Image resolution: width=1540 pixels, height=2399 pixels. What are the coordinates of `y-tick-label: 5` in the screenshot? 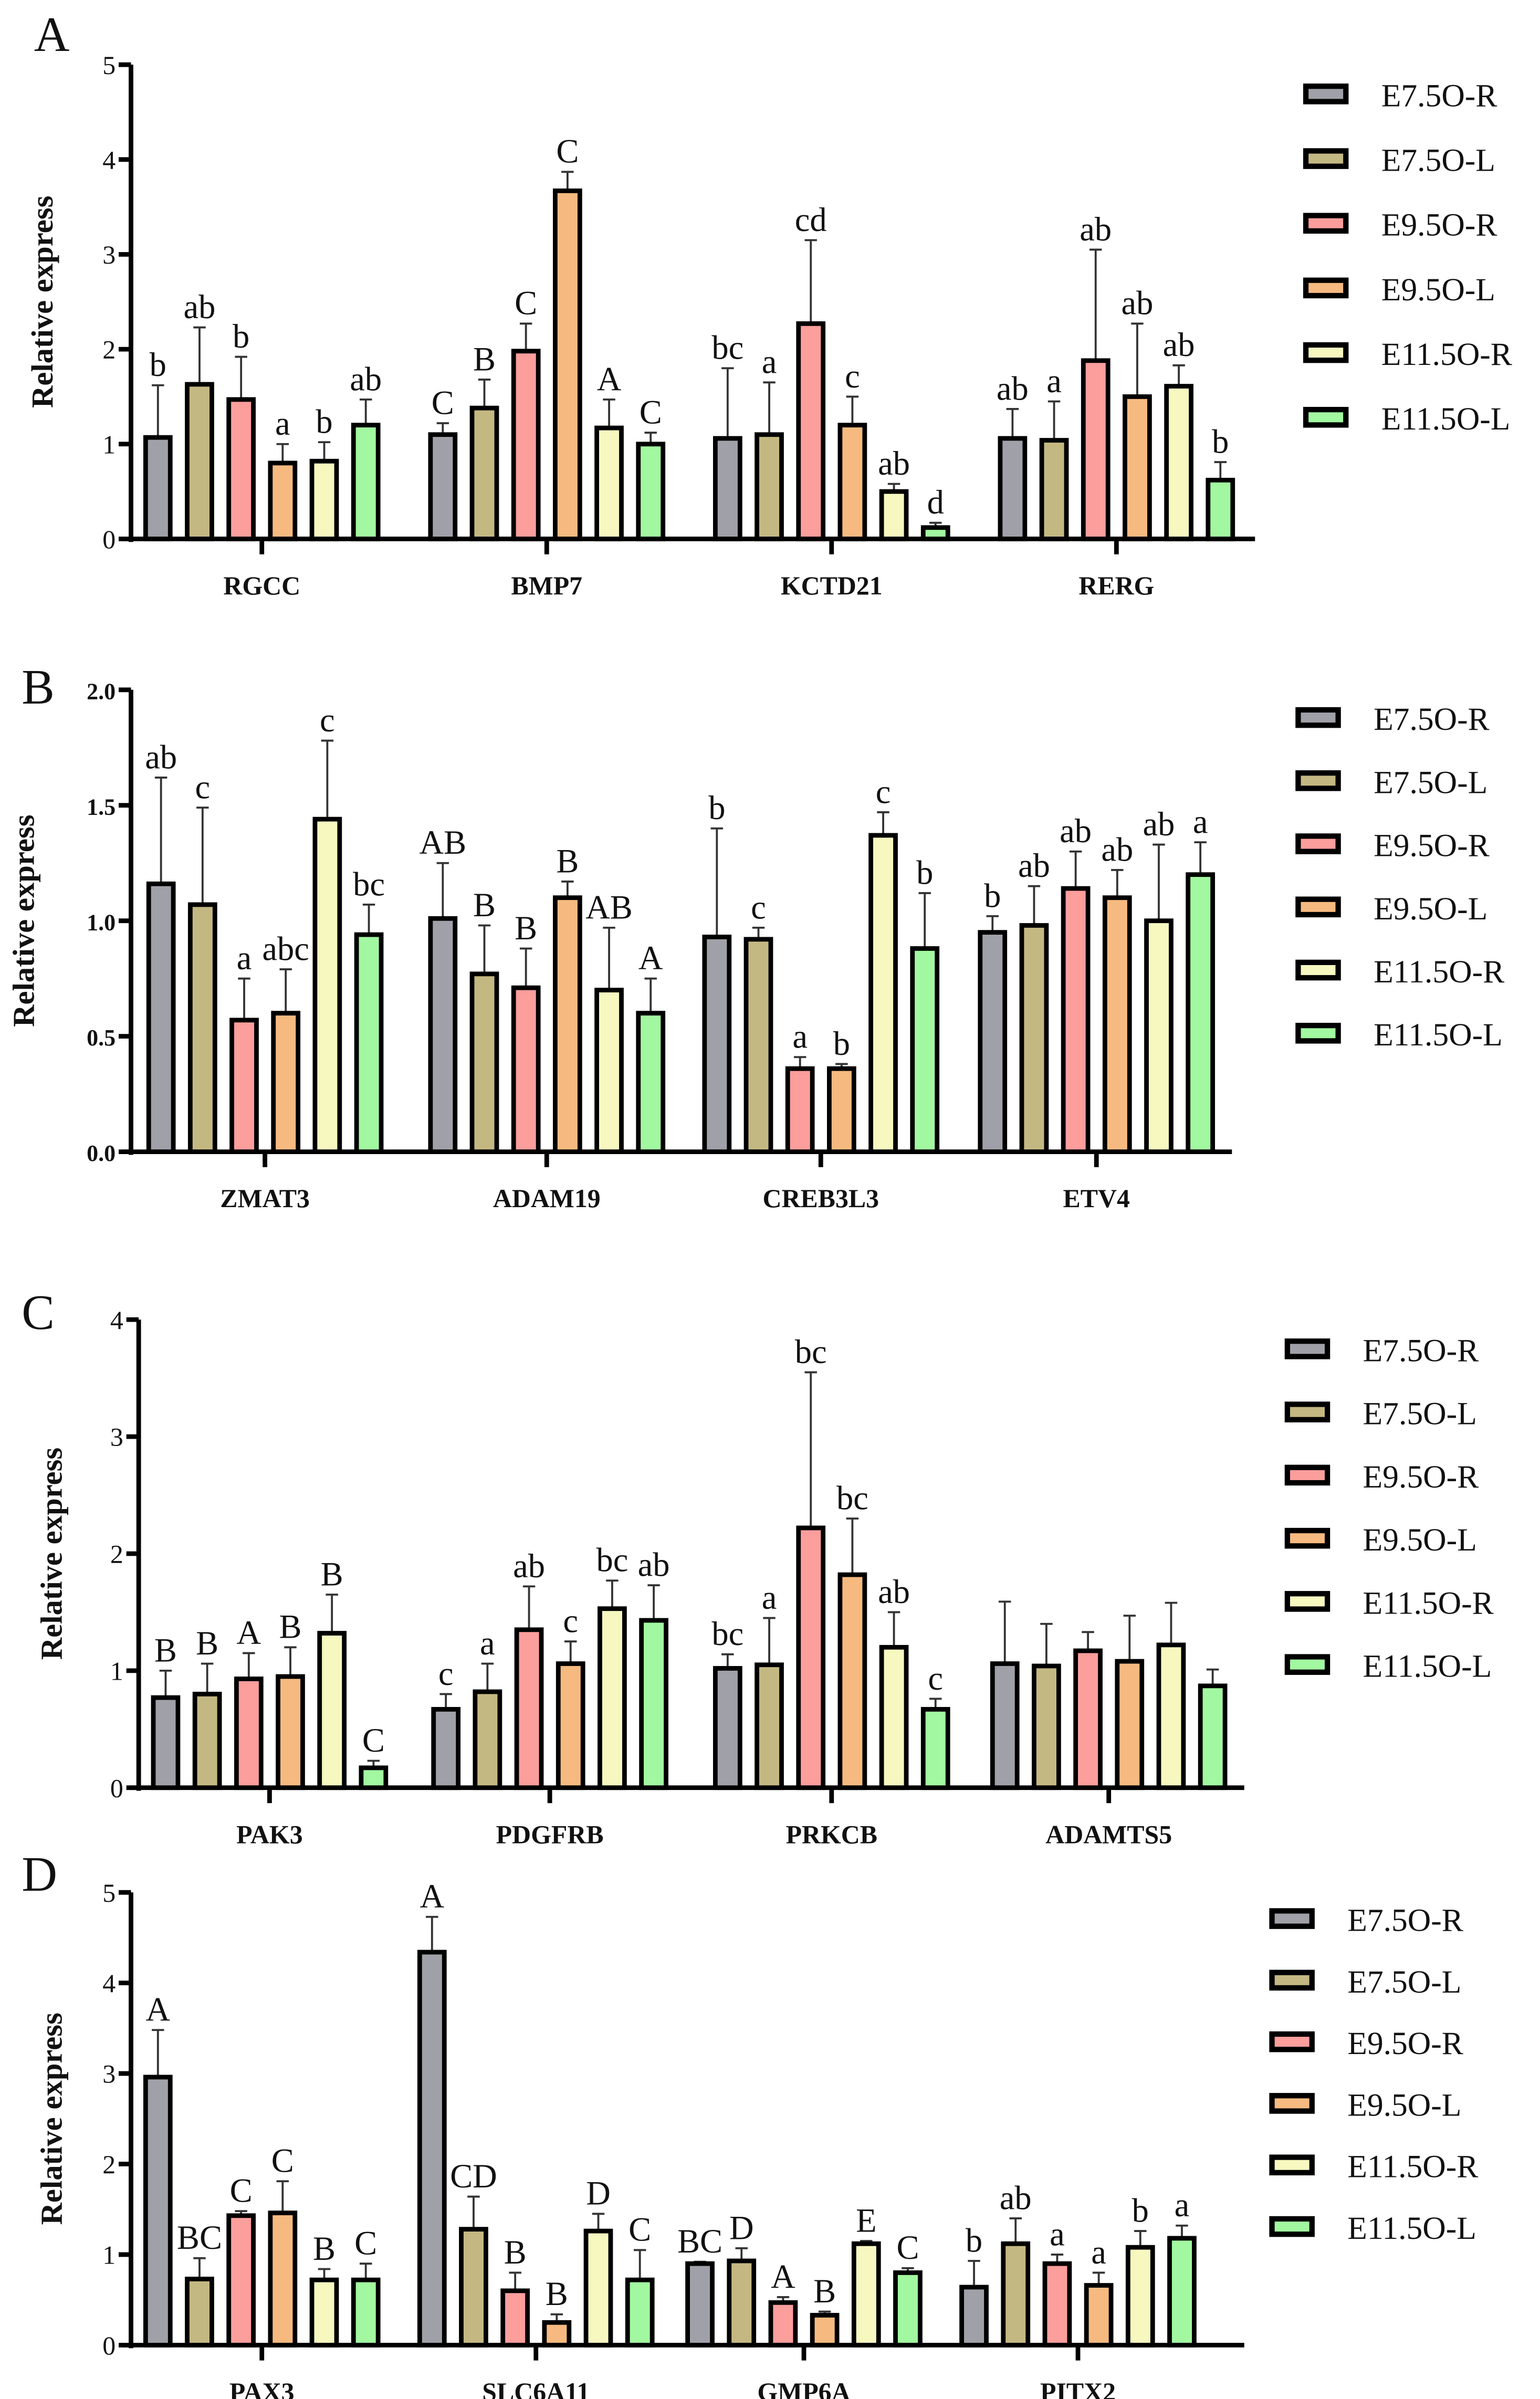 It's located at (109, 1894).